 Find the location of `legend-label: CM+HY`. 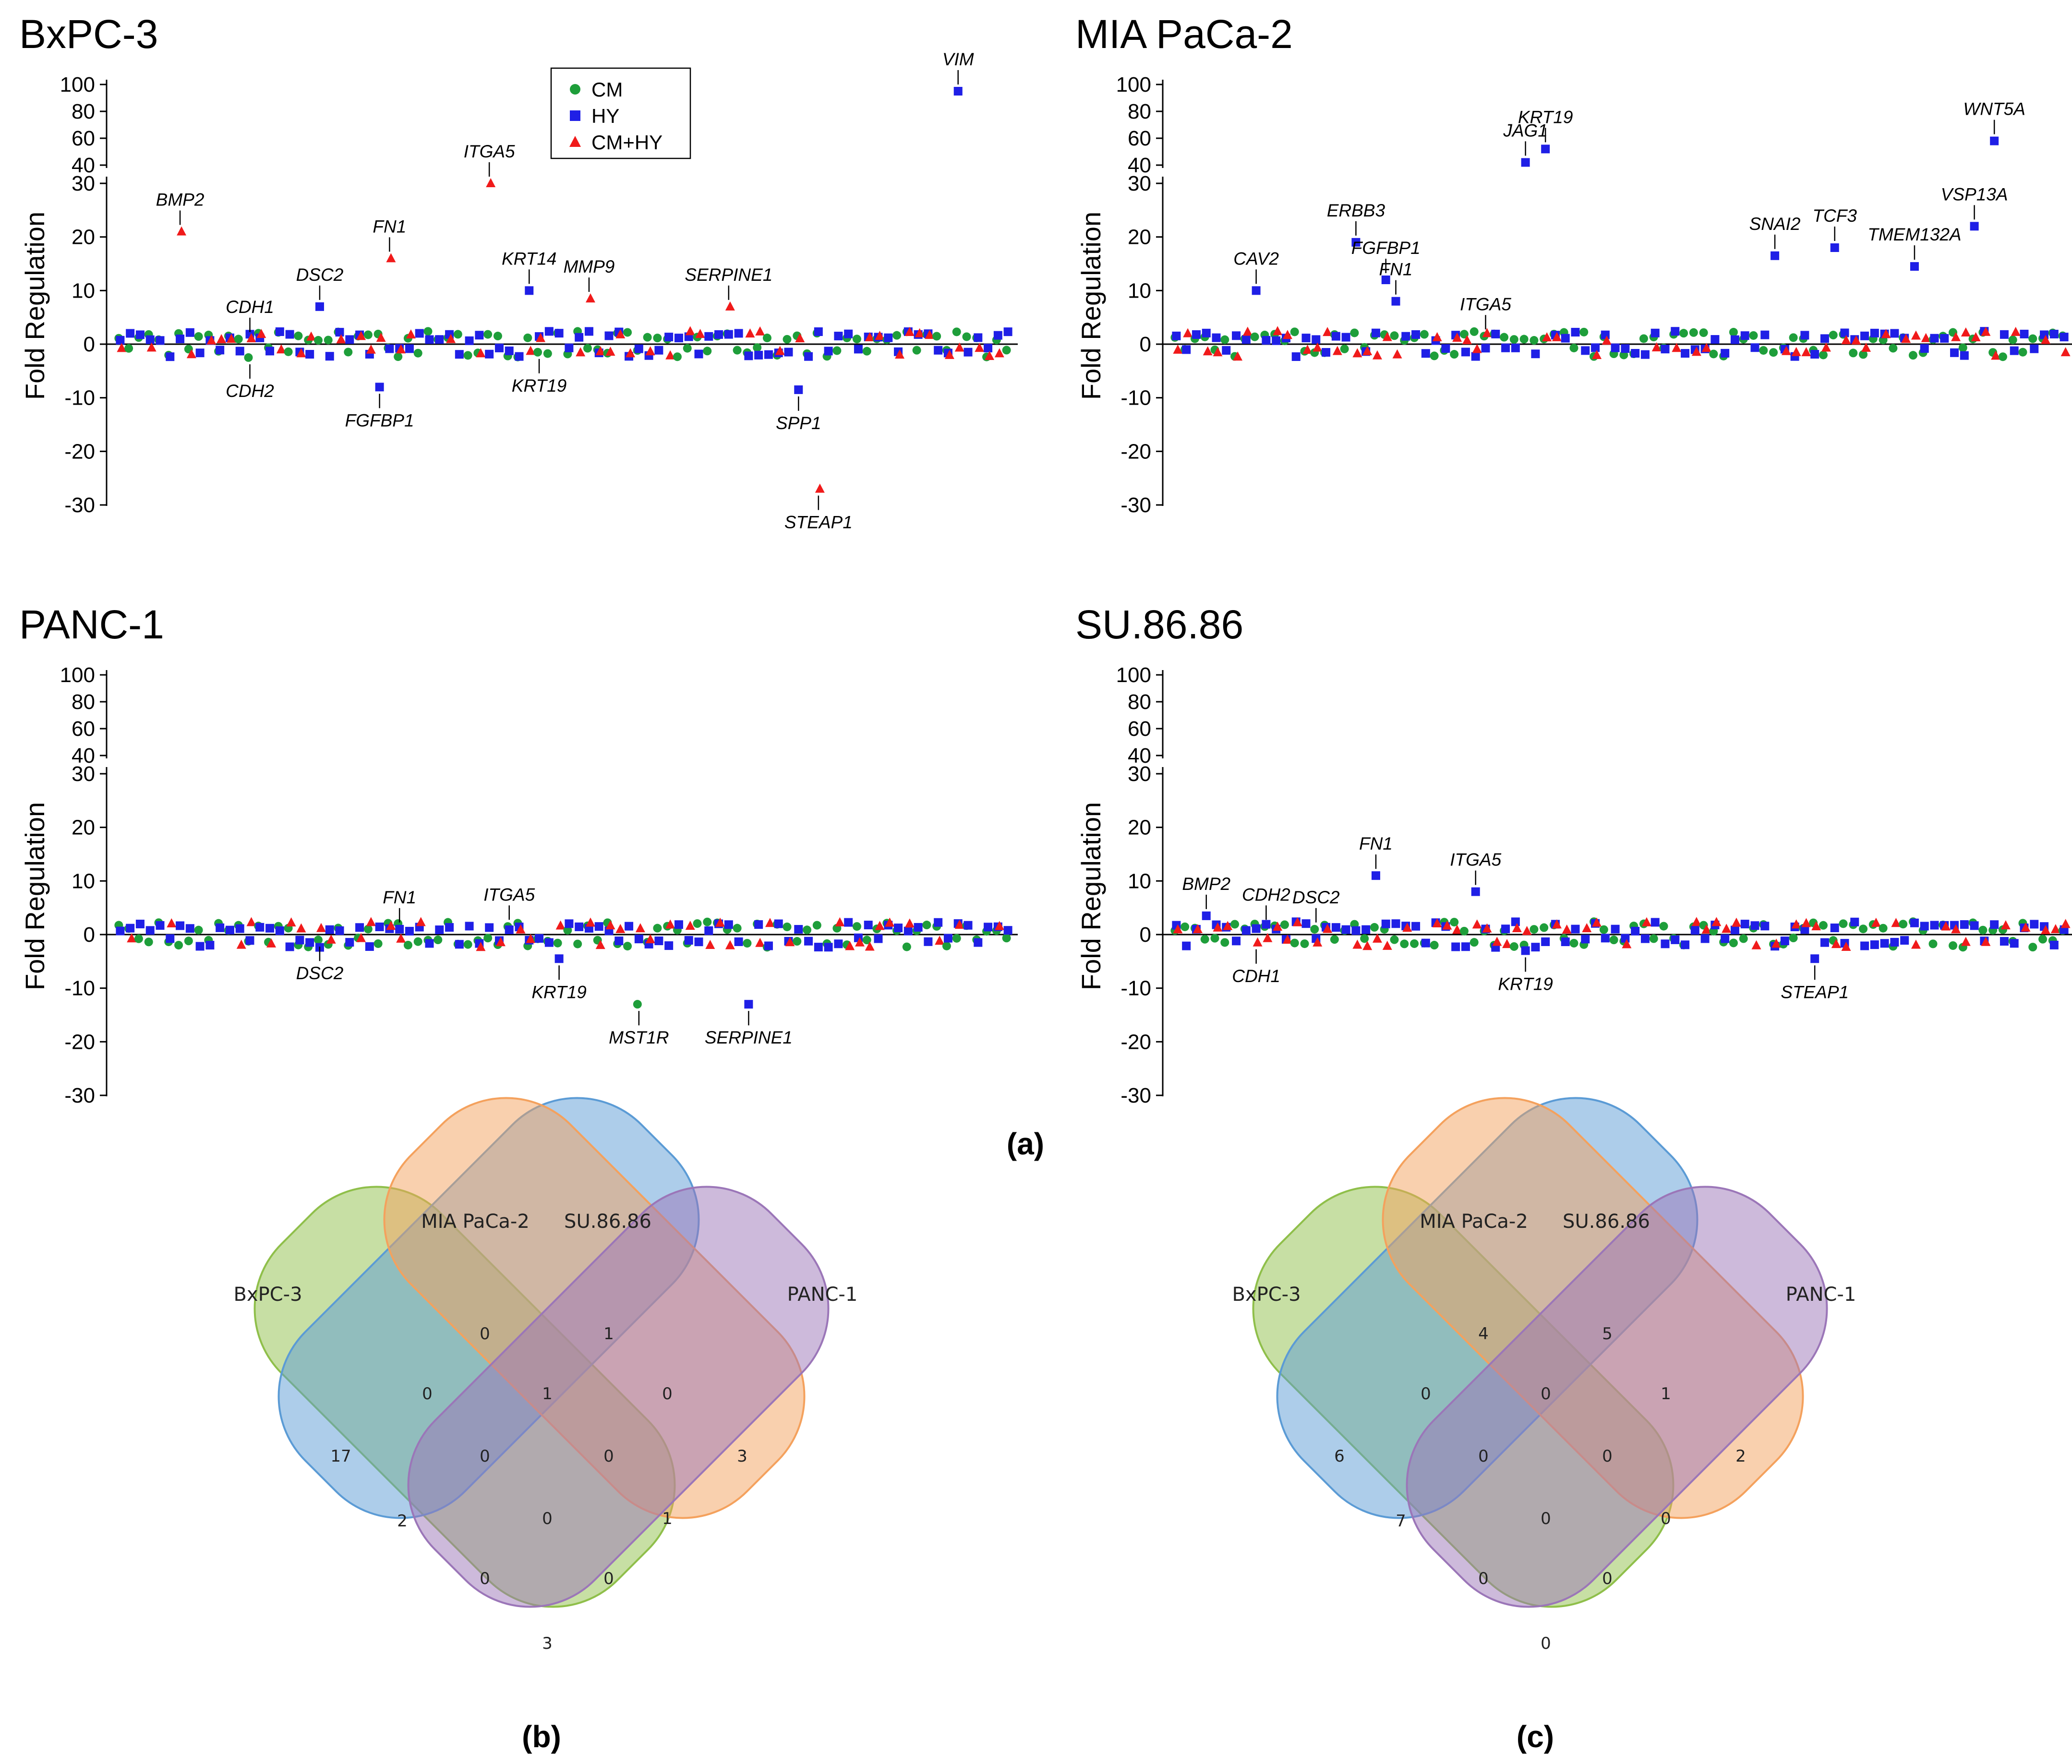

legend-label: CM+HY is located at coordinates (627, 142).